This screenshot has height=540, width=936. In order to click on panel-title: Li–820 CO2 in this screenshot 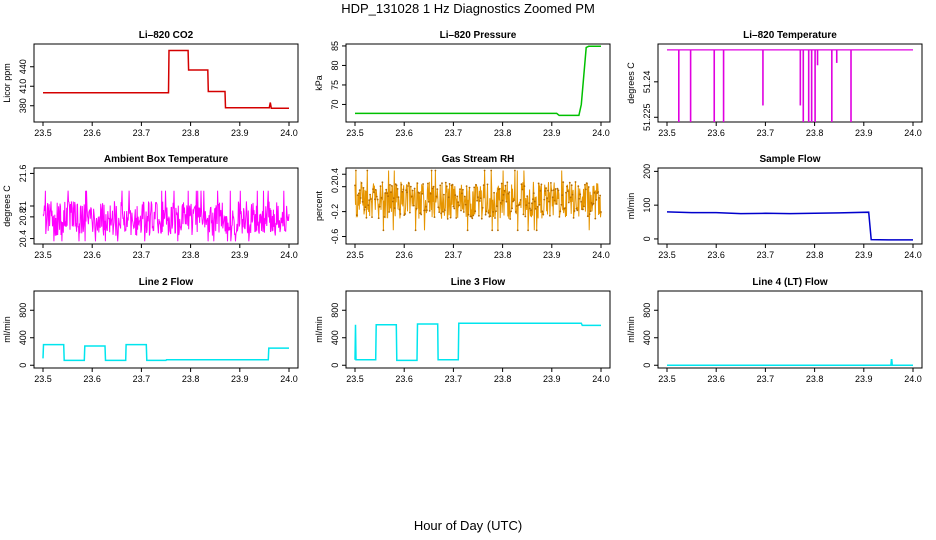, I will do `click(166, 35)`.